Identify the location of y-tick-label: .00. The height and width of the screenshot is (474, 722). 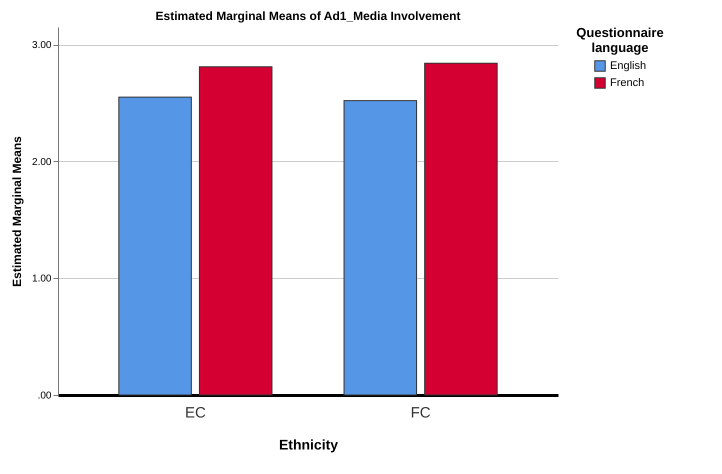
(45, 396).